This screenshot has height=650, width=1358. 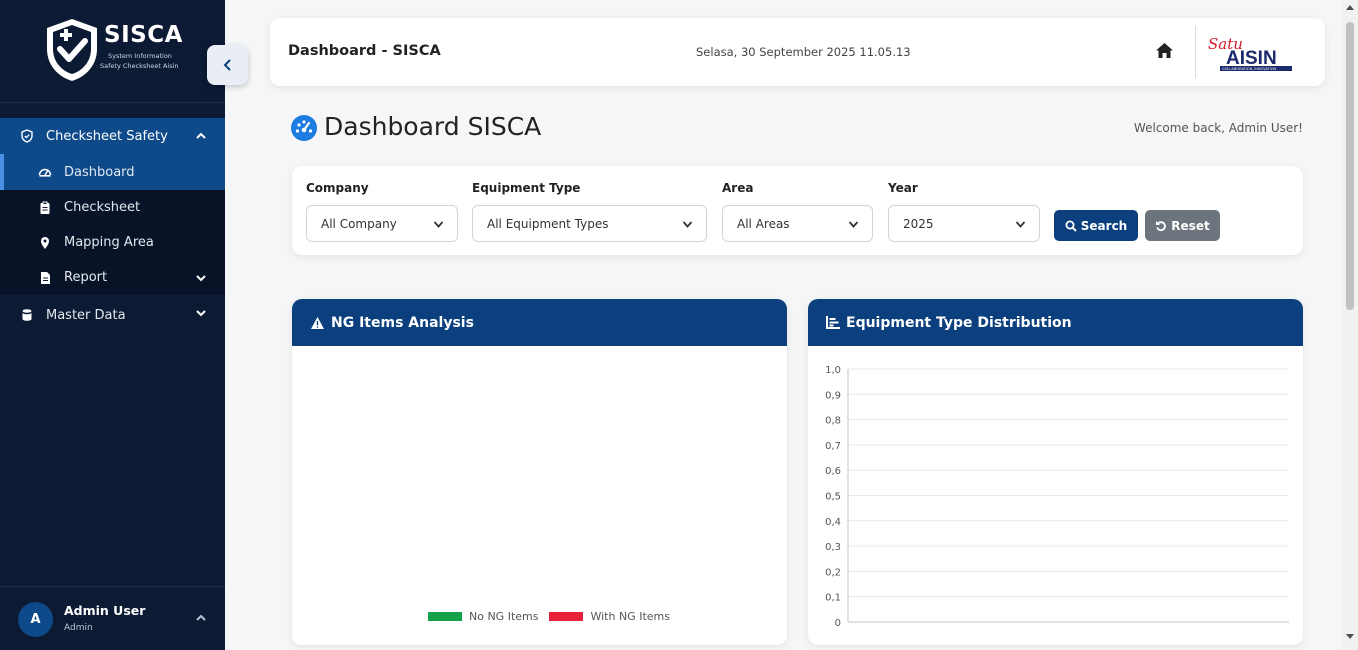 I want to click on area-select-value: All Areas, so click(x=763, y=223).